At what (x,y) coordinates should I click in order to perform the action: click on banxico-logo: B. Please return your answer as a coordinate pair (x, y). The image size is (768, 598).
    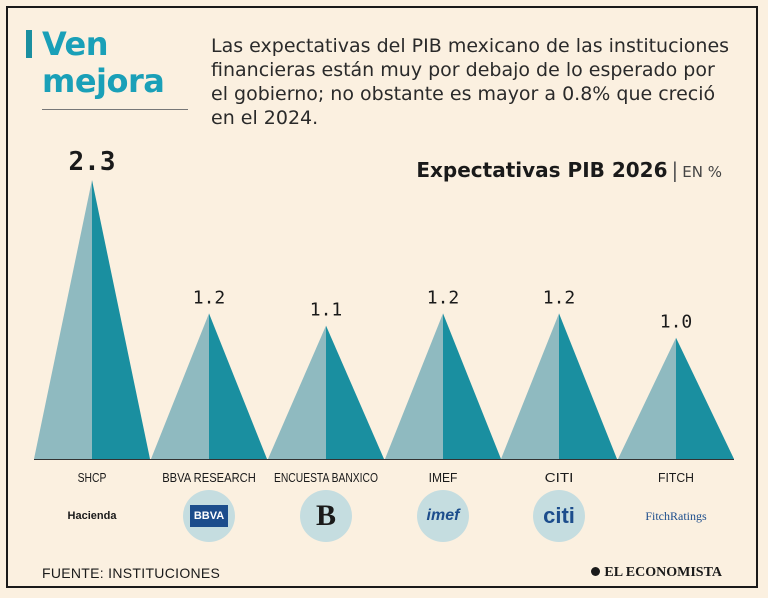
    Looking at the image, I should click on (326, 516).